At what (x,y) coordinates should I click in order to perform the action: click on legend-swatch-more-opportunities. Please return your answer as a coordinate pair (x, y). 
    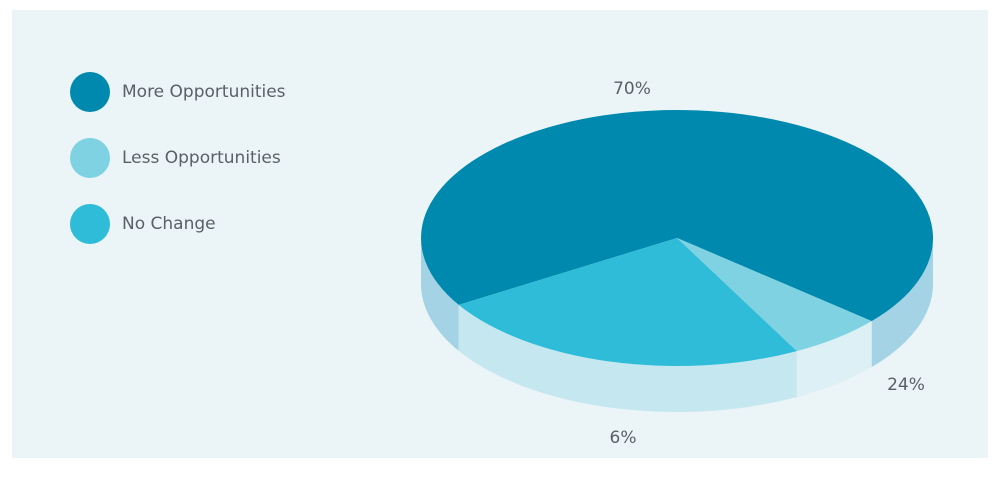
    Looking at the image, I should click on (90, 92).